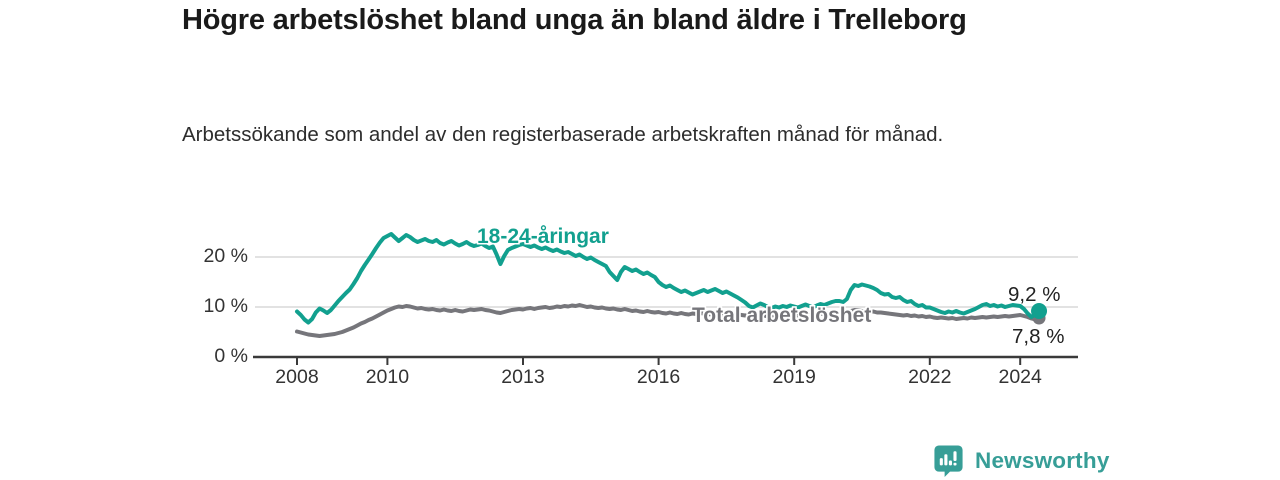 The height and width of the screenshot is (480, 1280). I want to click on x-tick-label: 2010, so click(387, 377).